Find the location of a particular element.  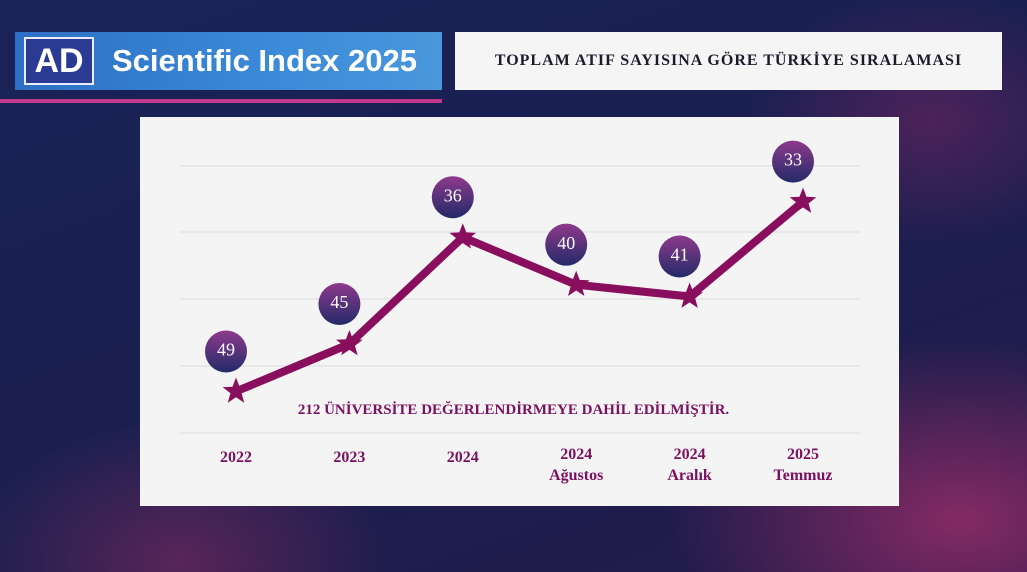

value-label: 36 is located at coordinates (453, 195).